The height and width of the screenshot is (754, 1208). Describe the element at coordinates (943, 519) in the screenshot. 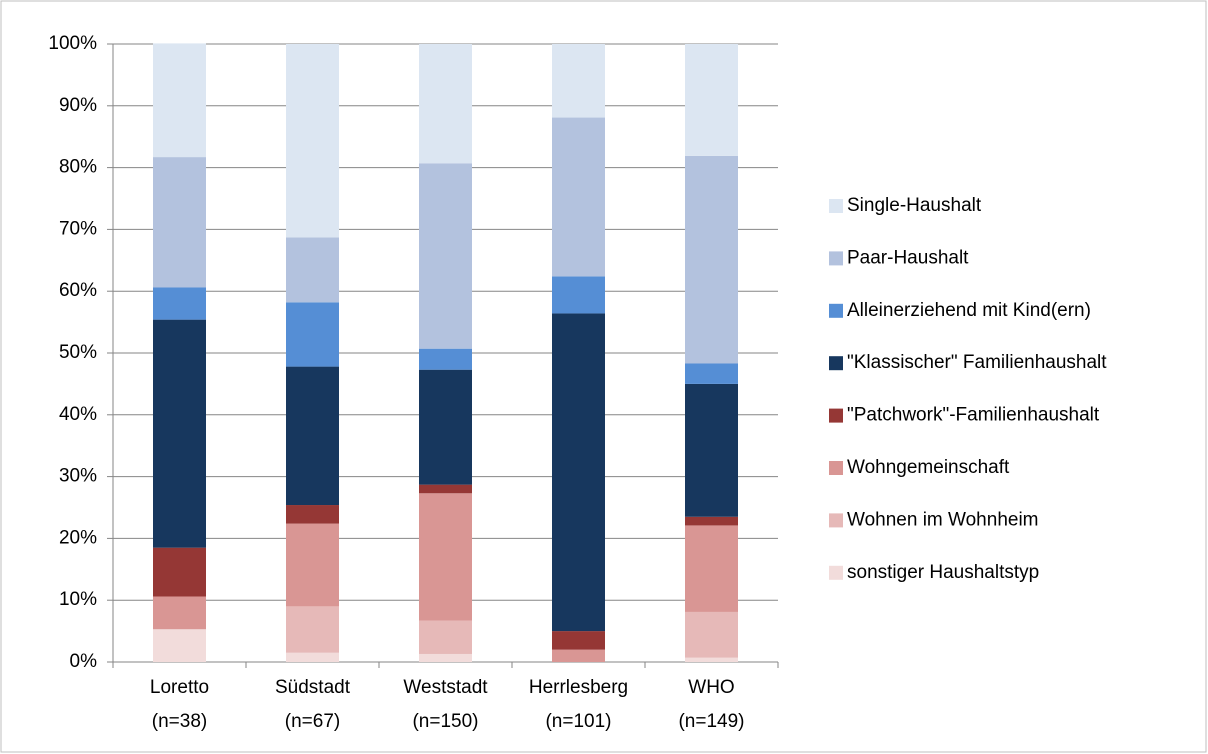

I see `legend-label: Wohnen im Wohnheim` at that location.